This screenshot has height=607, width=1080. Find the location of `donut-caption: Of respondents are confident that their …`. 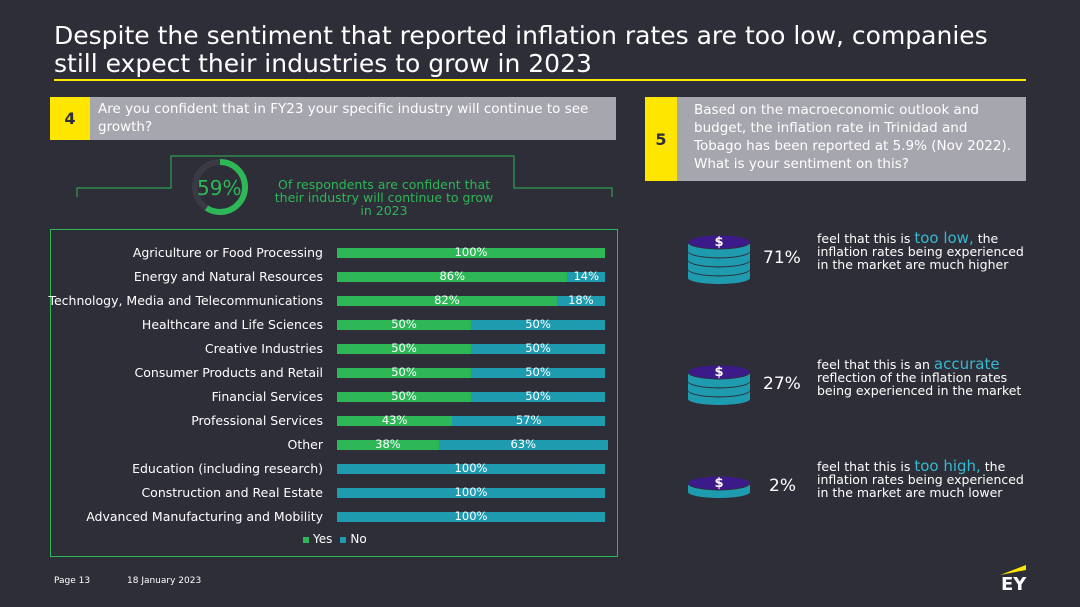

donut-caption: Of respondents are confident that their … is located at coordinates (384, 197).